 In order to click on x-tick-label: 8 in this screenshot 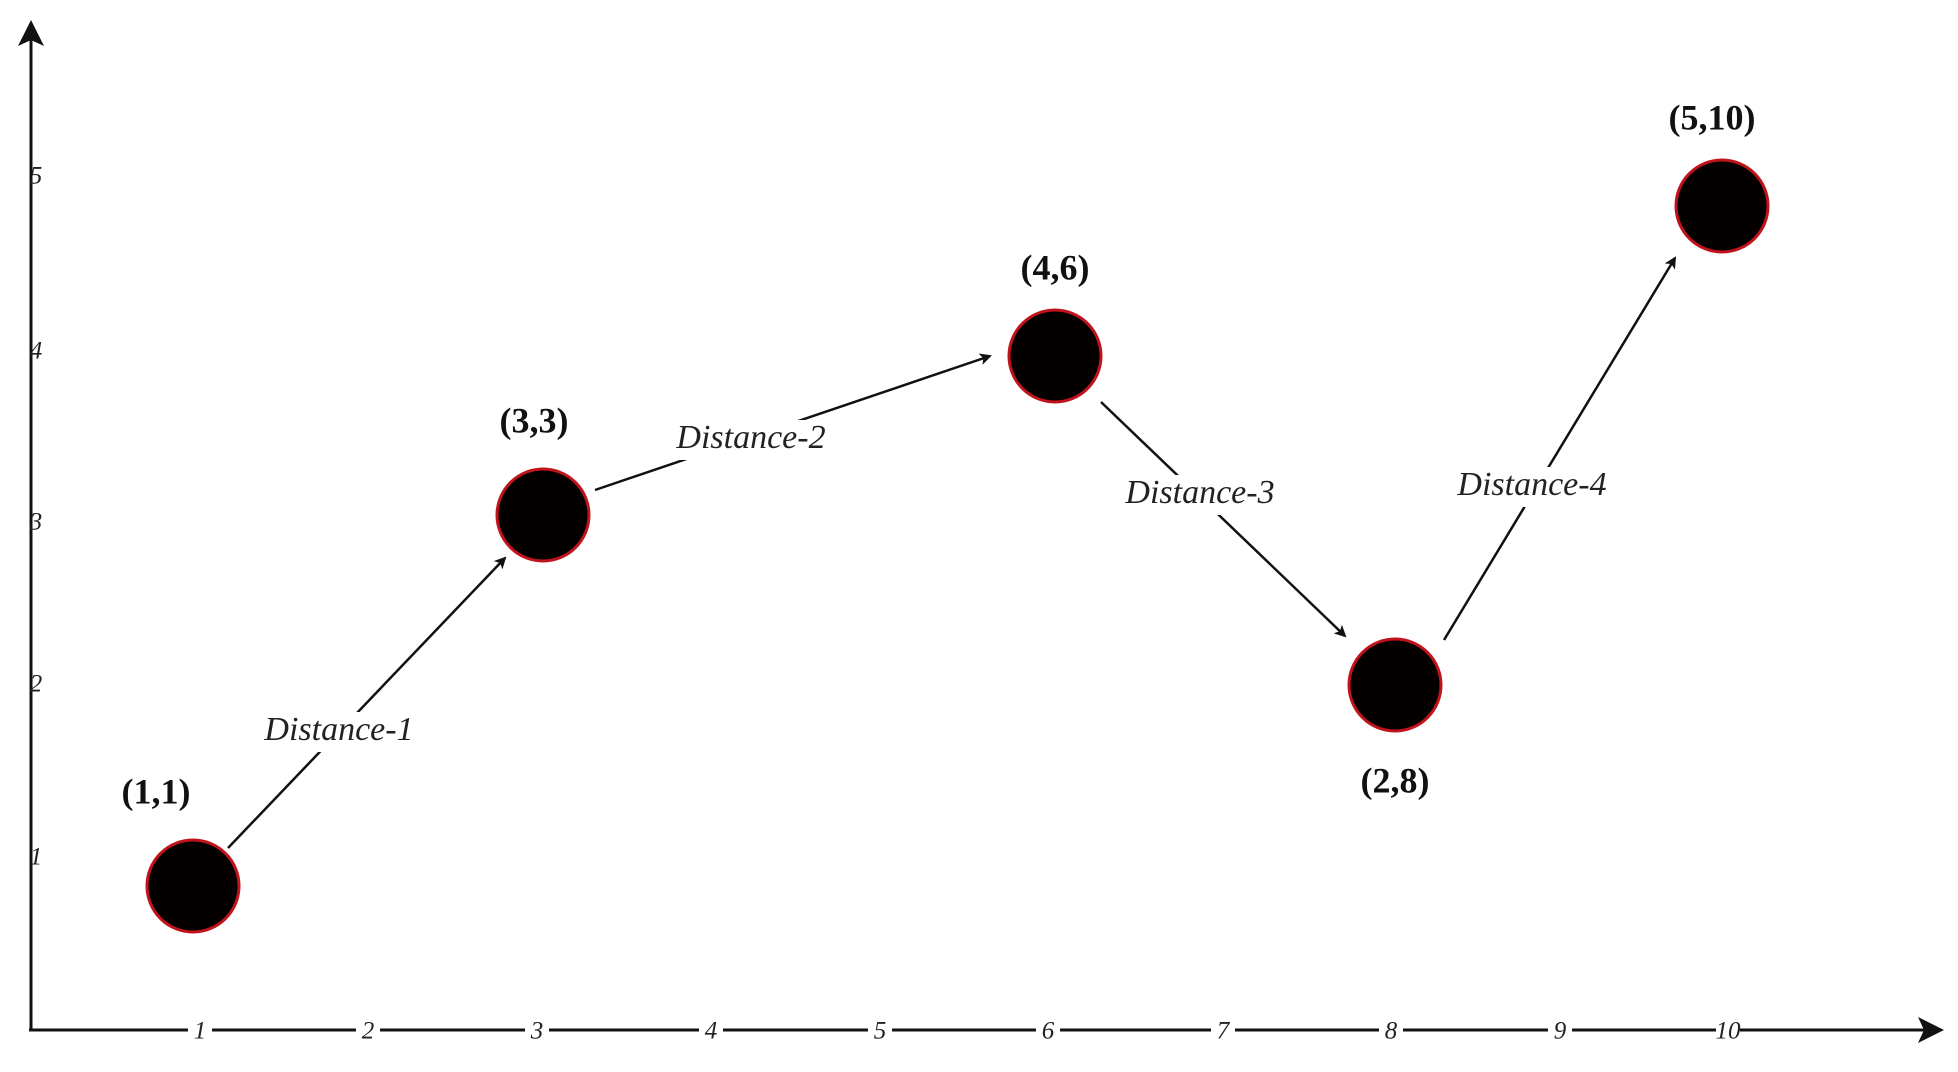, I will do `click(1391, 1031)`.